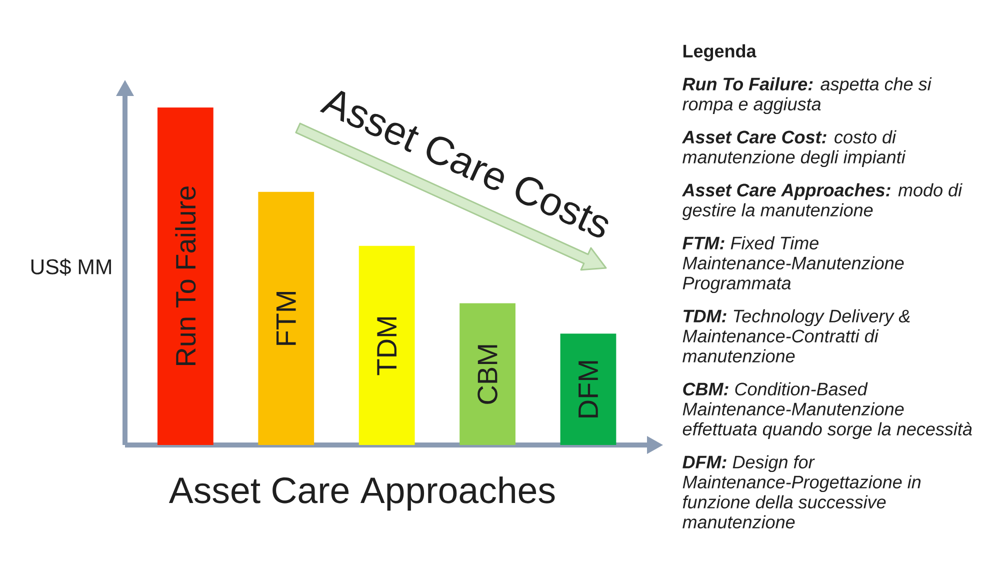  I want to click on text: Asset Care Approaches: modo di gestire la manutenzione, so click(822, 201).